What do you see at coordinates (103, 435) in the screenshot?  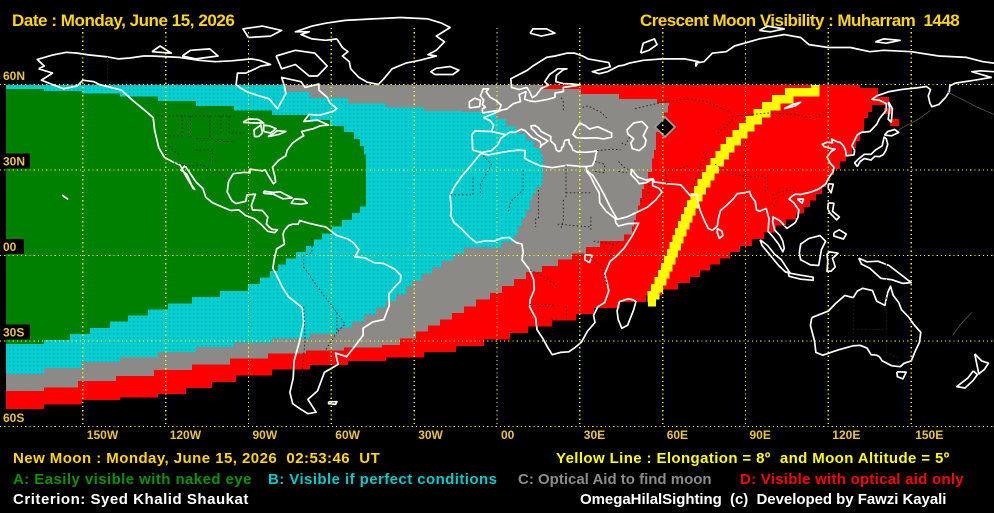 I see `svg-text: 150W` at bounding box center [103, 435].